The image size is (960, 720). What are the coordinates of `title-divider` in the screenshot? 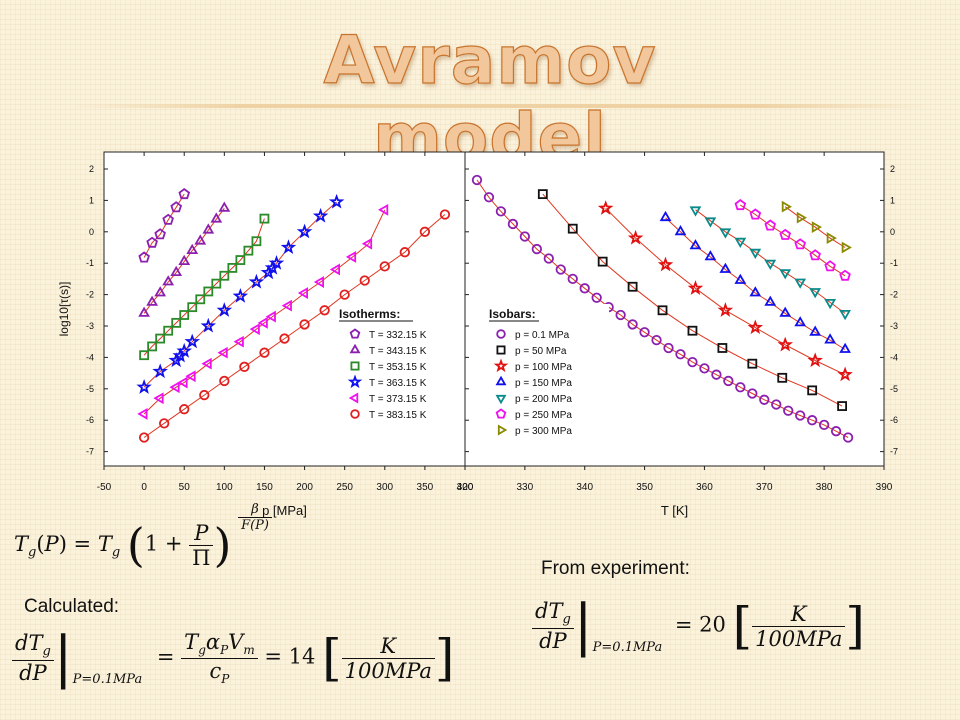 It's located at (500, 106).